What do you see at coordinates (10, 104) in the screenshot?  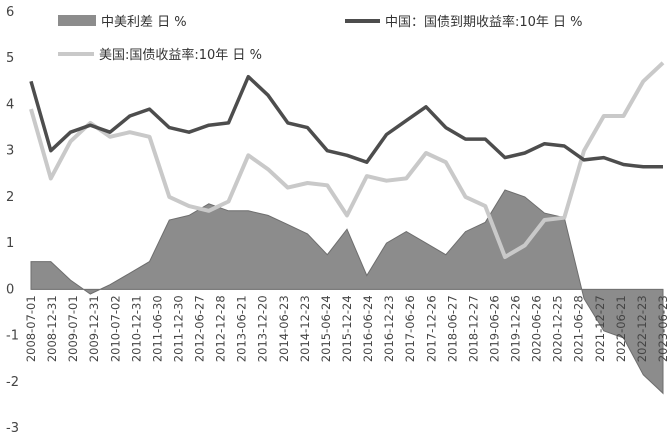 I see `y-tick-label: 4` at bounding box center [10, 104].